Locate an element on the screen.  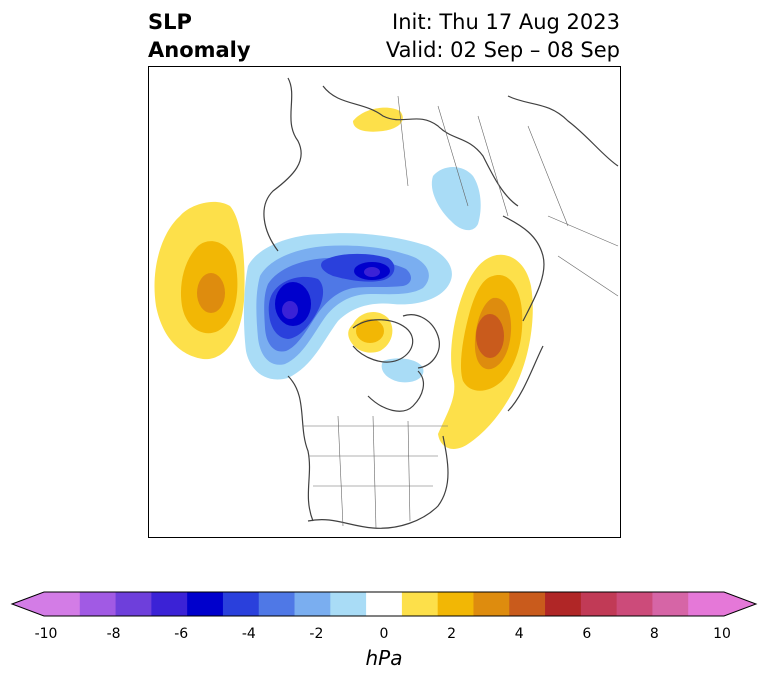
colorbar-tick-label: 10 is located at coordinates (722, 634).